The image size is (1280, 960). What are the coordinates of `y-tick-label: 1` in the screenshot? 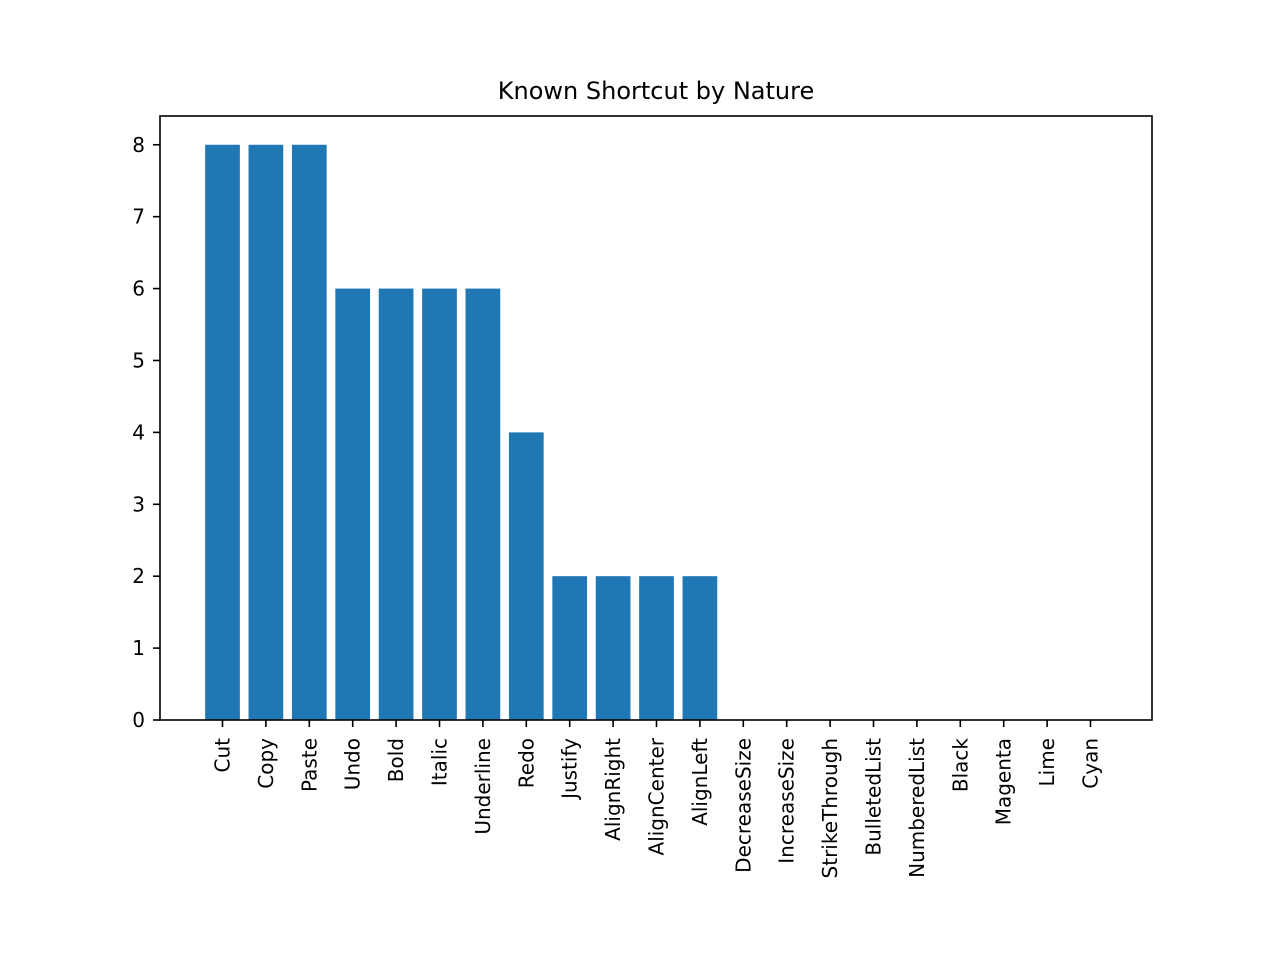 It's located at (138, 648).